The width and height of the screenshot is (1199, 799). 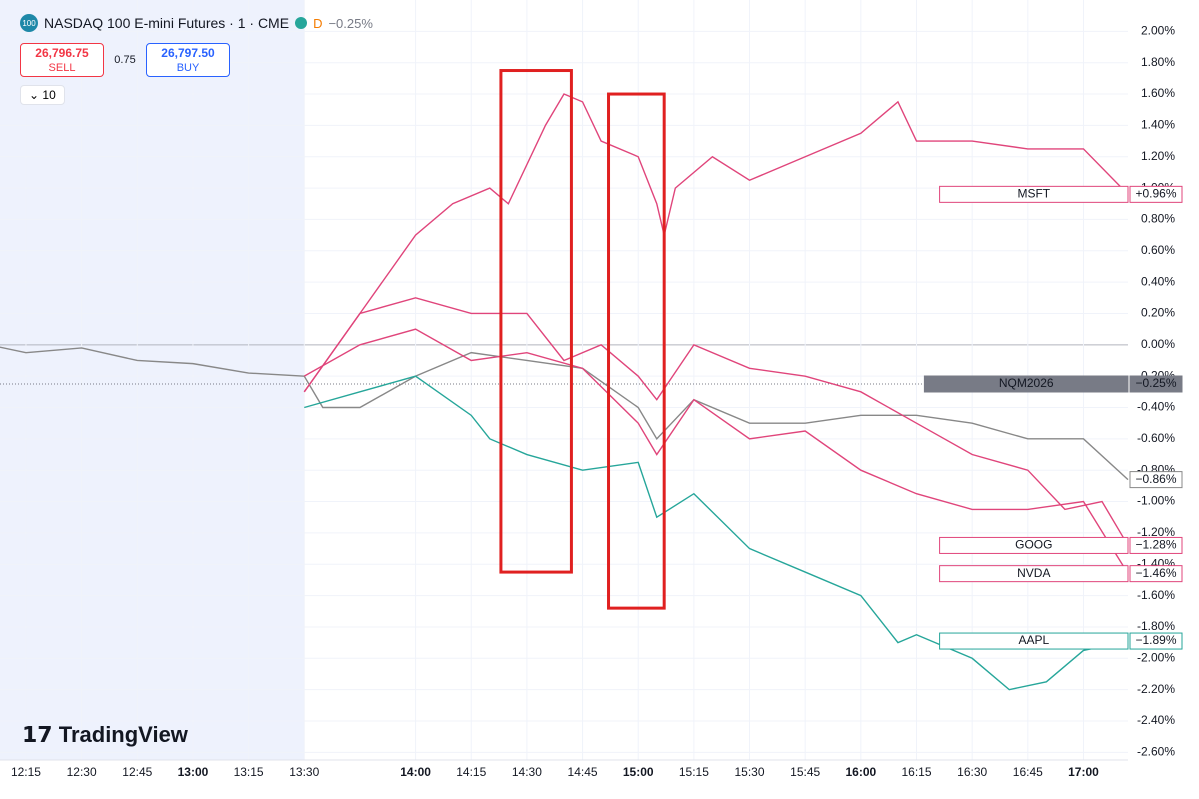 I want to click on buy-button: 26,797.50 BUY, so click(x=188, y=60).